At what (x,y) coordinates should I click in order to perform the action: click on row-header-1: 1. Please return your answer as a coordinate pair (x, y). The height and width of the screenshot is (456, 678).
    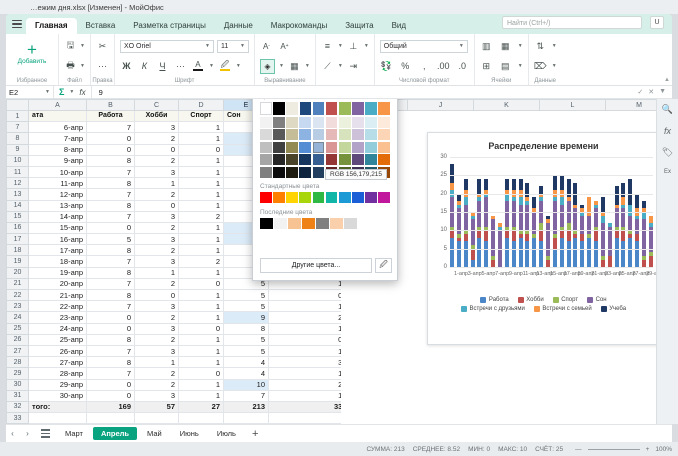
    Looking at the image, I should click on (17, 116).